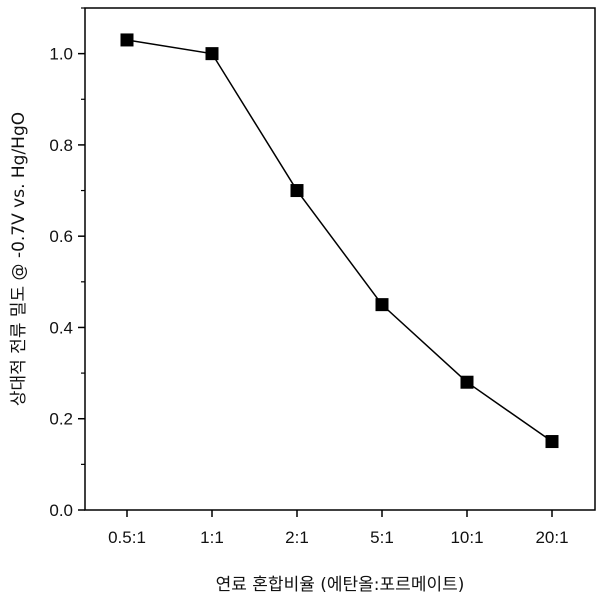 Image resolution: width=601 pixels, height=601 pixels. Describe the element at coordinates (61, 419) in the screenshot. I see `y-tick-label: 0.2` at that location.